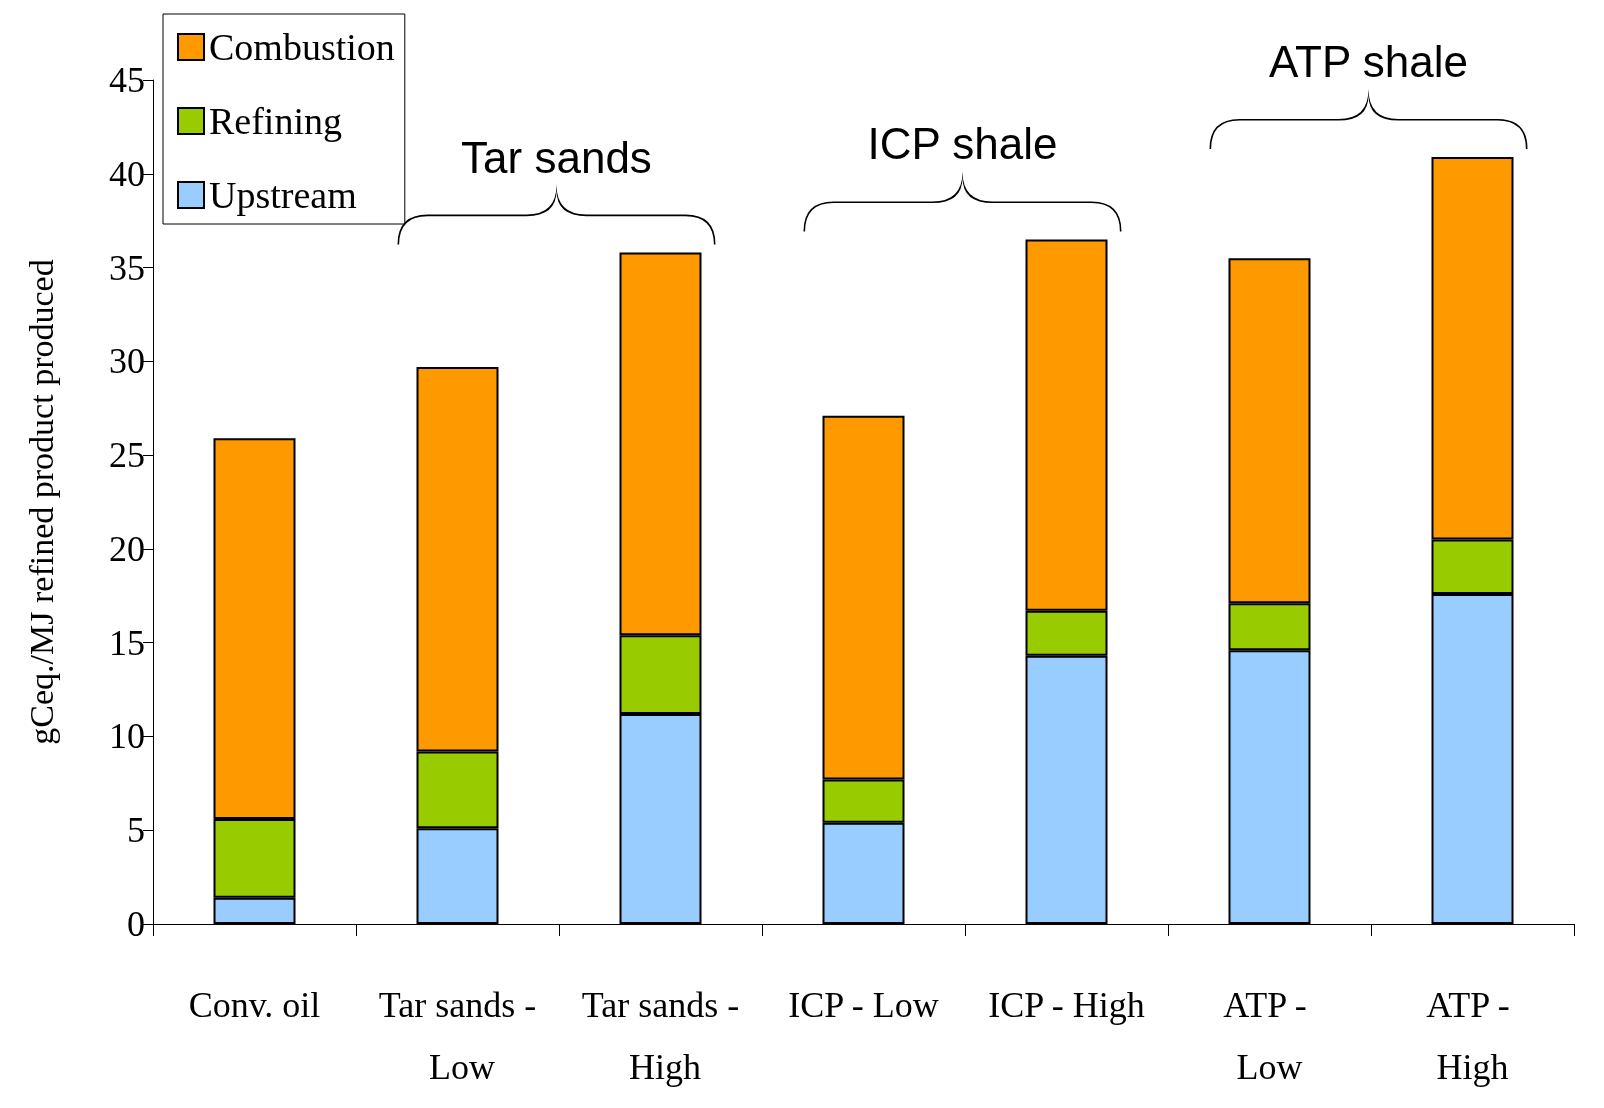  What do you see at coordinates (254, 1005) in the screenshot?
I see `x-tick-label: Conv. oil` at bounding box center [254, 1005].